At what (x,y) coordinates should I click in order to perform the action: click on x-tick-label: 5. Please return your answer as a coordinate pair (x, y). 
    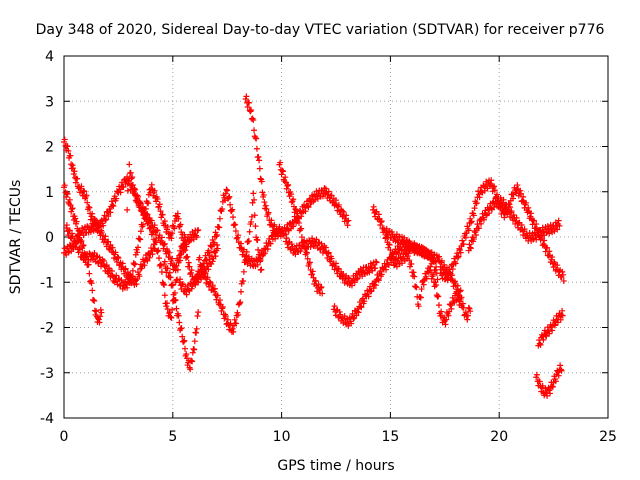
    Looking at the image, I should click on (172, 437).